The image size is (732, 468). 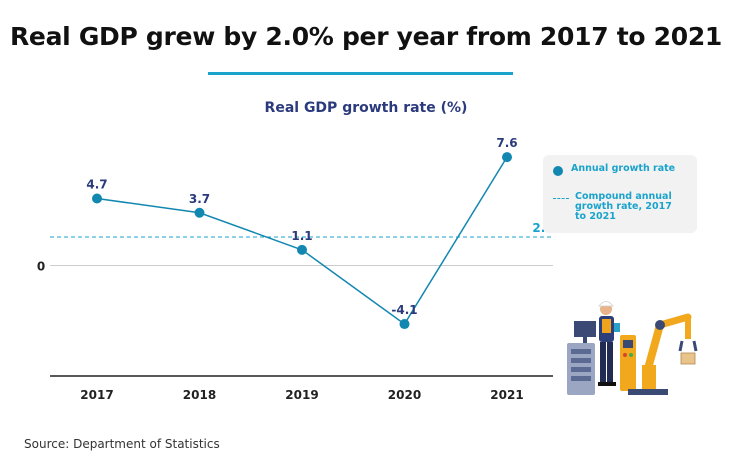 What do you see at coordinates (506, 143) in the screenshot?
I see `data-label: 7.6` at bounding box center [506, 143].